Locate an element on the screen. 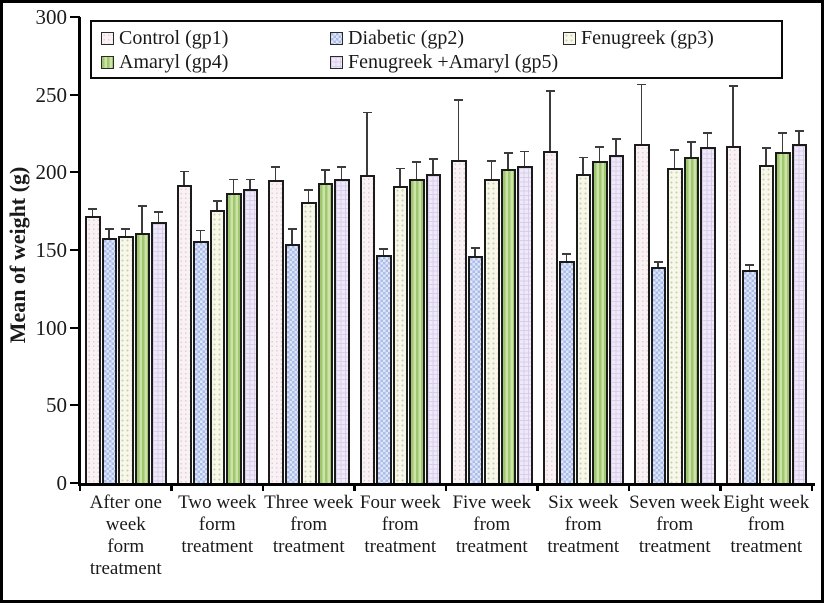  bar-control-group2 is located at coordinates (184, 333).